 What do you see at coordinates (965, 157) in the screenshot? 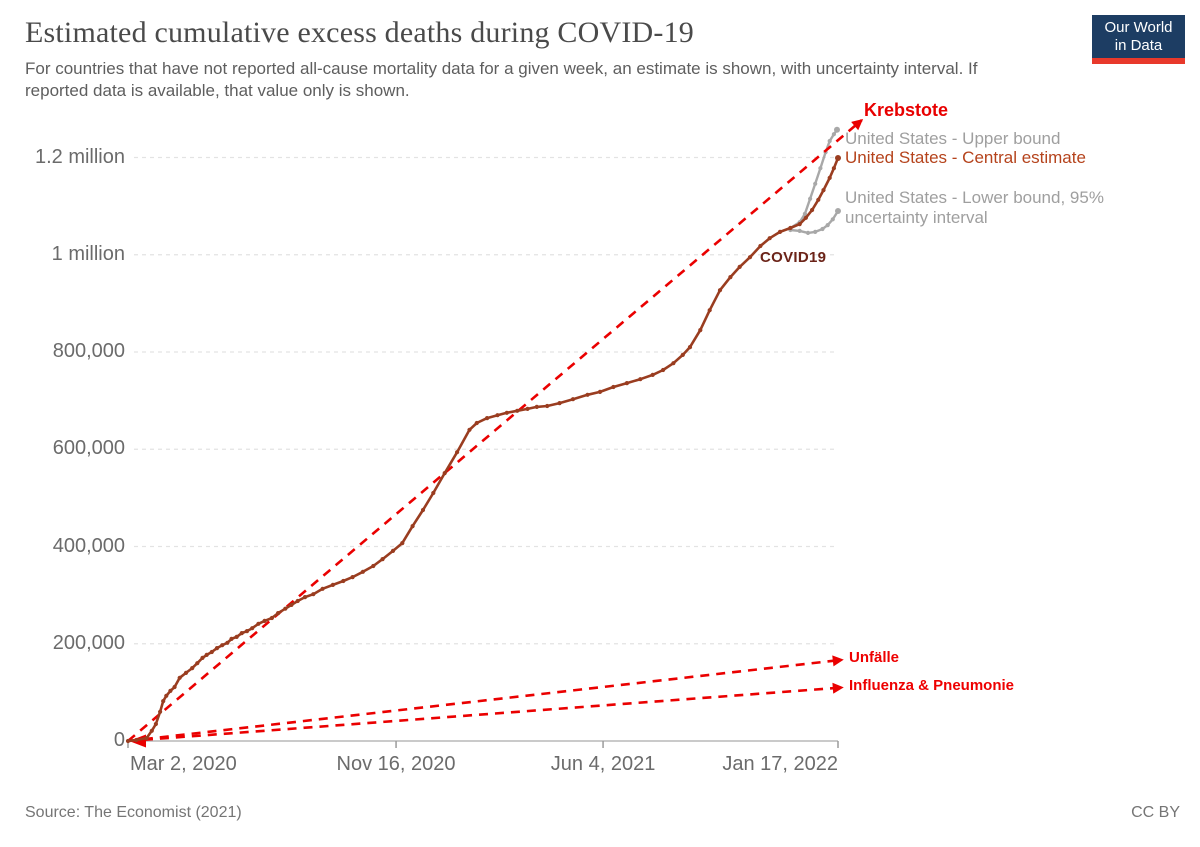
I see `series-label-central-estimate: United States - Central estimate` at bounding box center [965, 157].